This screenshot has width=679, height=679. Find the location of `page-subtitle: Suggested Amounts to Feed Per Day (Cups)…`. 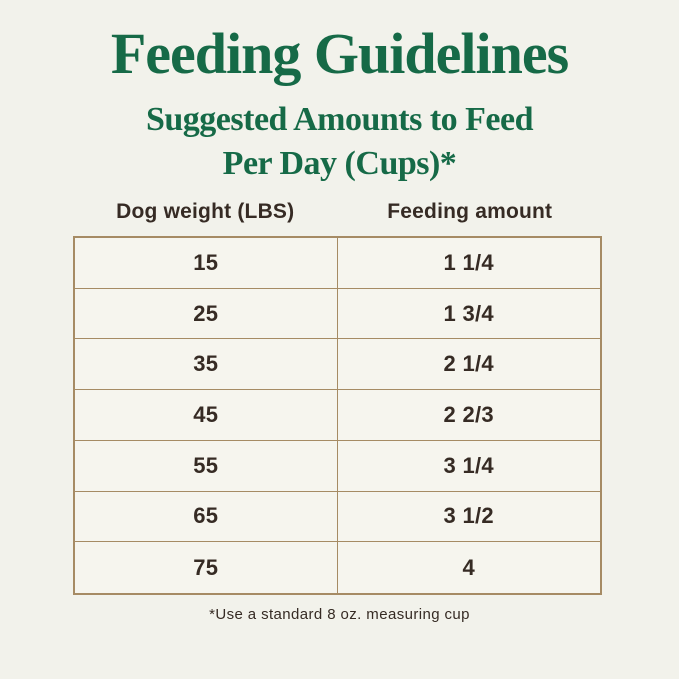

page-subtitle: Suggested Amounts to Feed Per Day (Cups)… is located at coordinates (339, 141).